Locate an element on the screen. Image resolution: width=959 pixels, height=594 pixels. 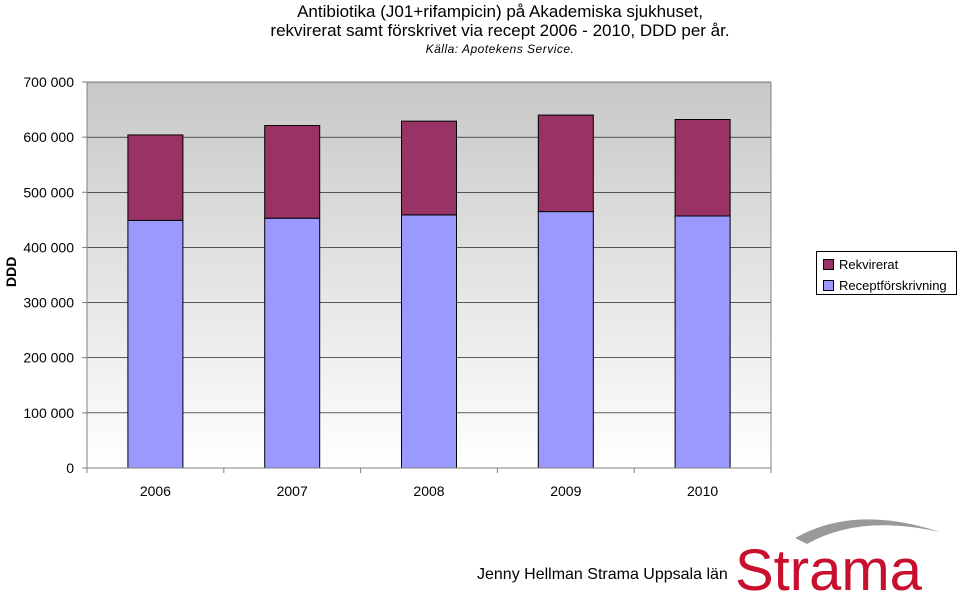
legend-swatch-receptforskrivning is located at coordinates (828, 286).